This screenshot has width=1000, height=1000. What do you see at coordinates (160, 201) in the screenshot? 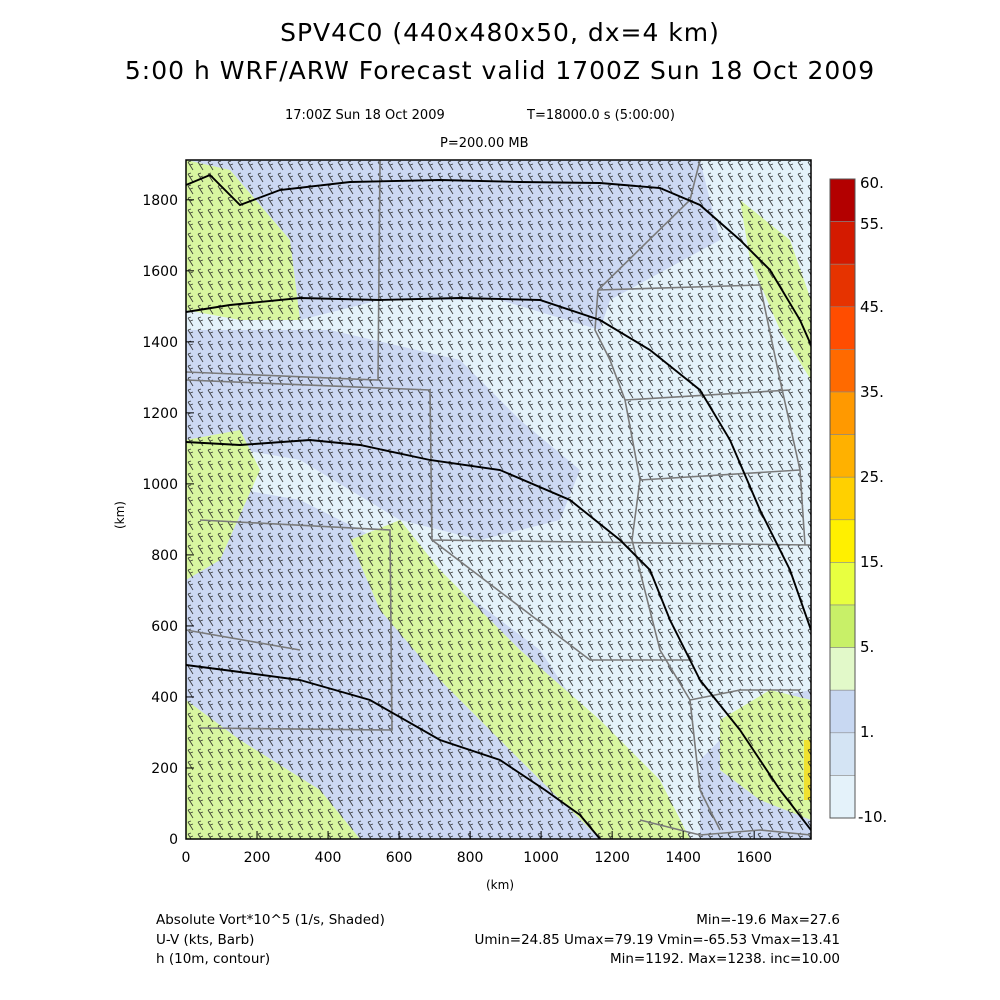
I see `y-tick-label: 1800` at bounding box center [160, 201].